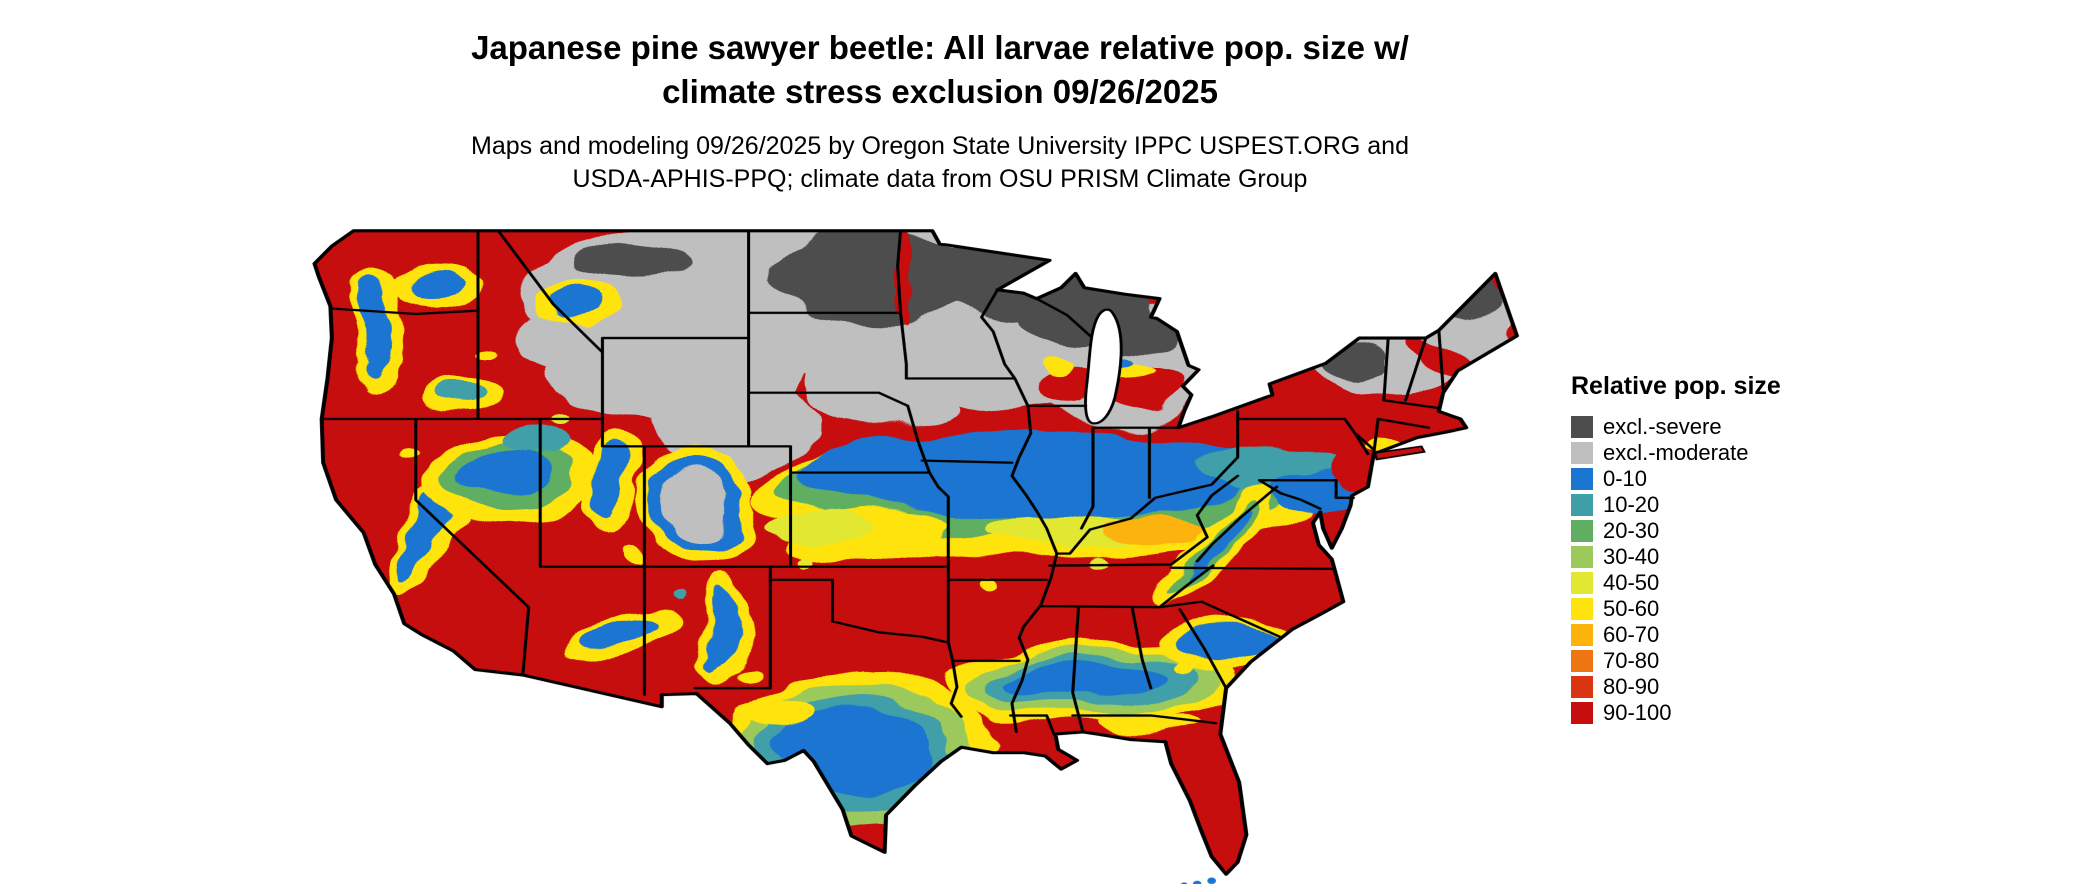 This screenshot has height=892, width=2100. What do you see at coordinates (1676, 530) in the screenshot?
I see `legend-item: 20-30` at bounding box center [1676, 530].